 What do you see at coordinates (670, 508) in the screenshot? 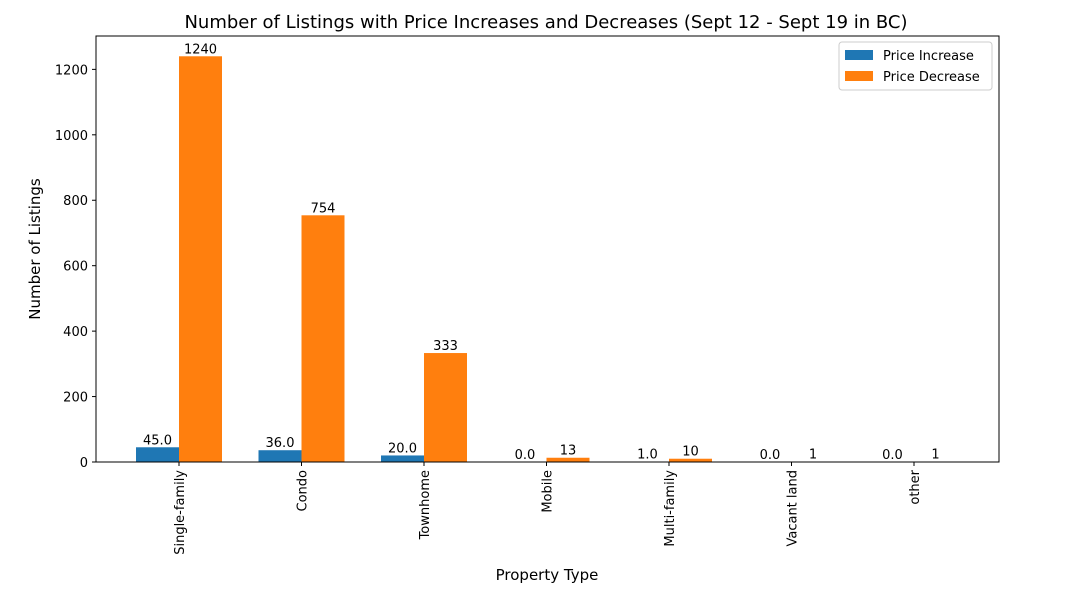
I see `x-tick-label-4: Multi-family` at bounding box center [670, 508].